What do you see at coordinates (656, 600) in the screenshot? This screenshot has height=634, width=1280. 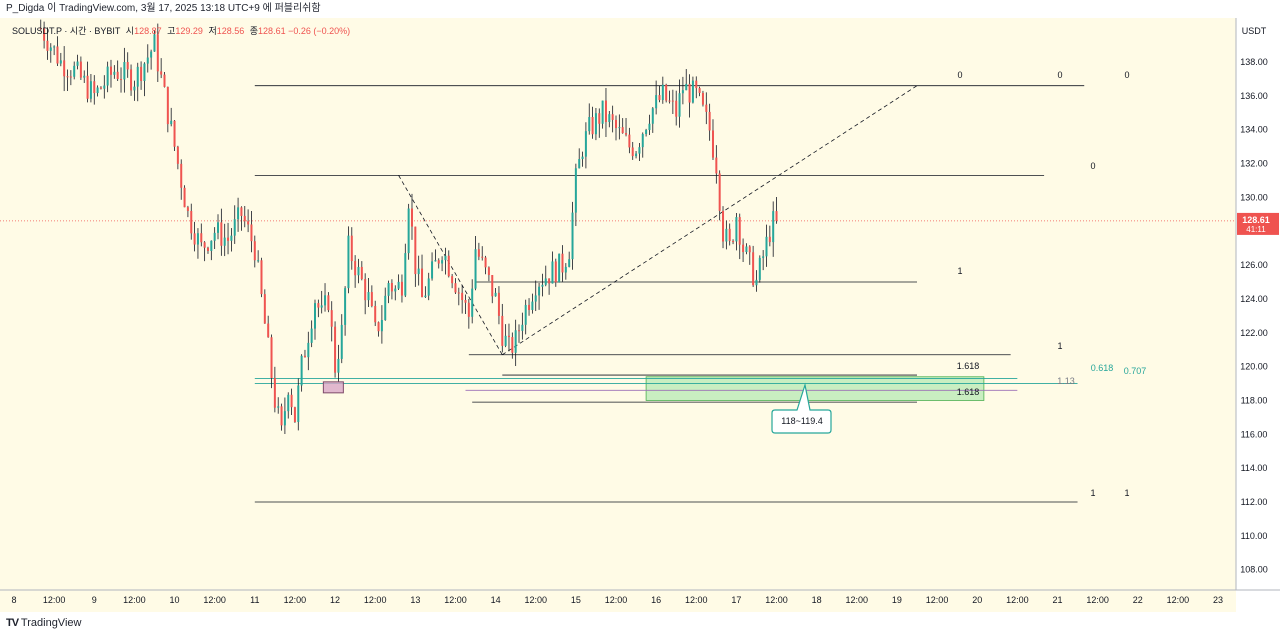 I see `time-tick-label: 16` at bounding box center [656, 600].